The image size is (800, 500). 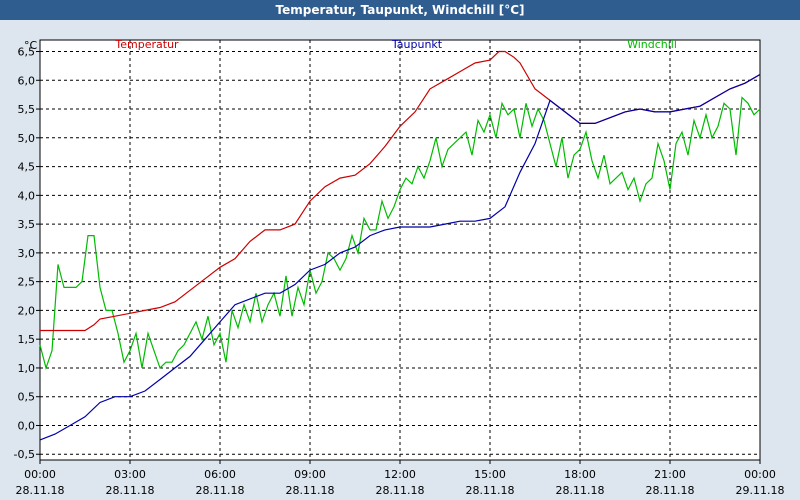 What do you see at coordinates (27, 310) in the screenshot?
I see `y-tick-label: 2,0` at bounding box center [27, 310].